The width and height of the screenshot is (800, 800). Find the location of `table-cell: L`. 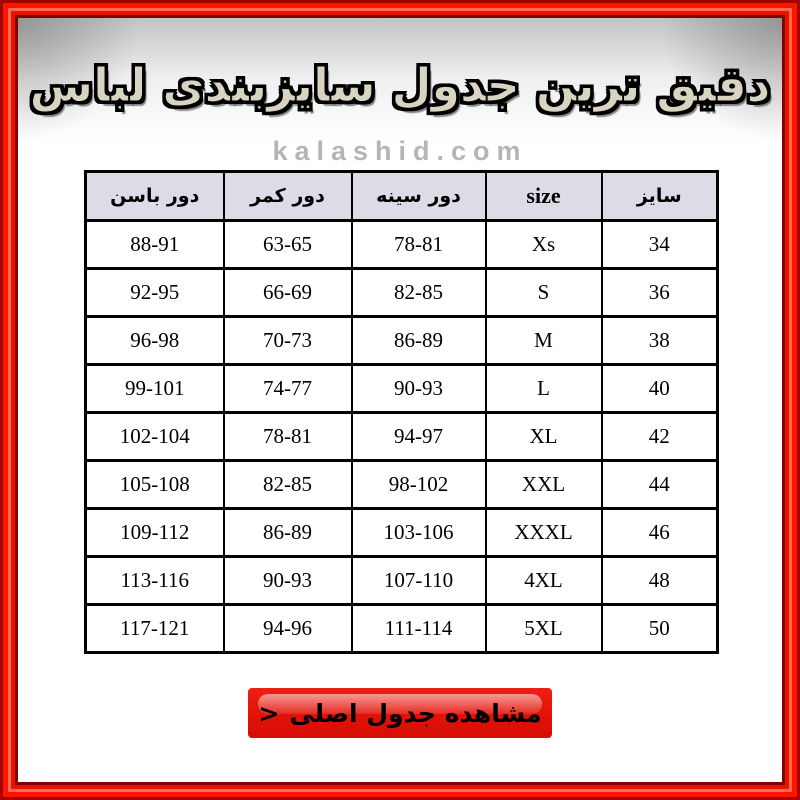

table-cell: L is located at coordinates (543, 388).